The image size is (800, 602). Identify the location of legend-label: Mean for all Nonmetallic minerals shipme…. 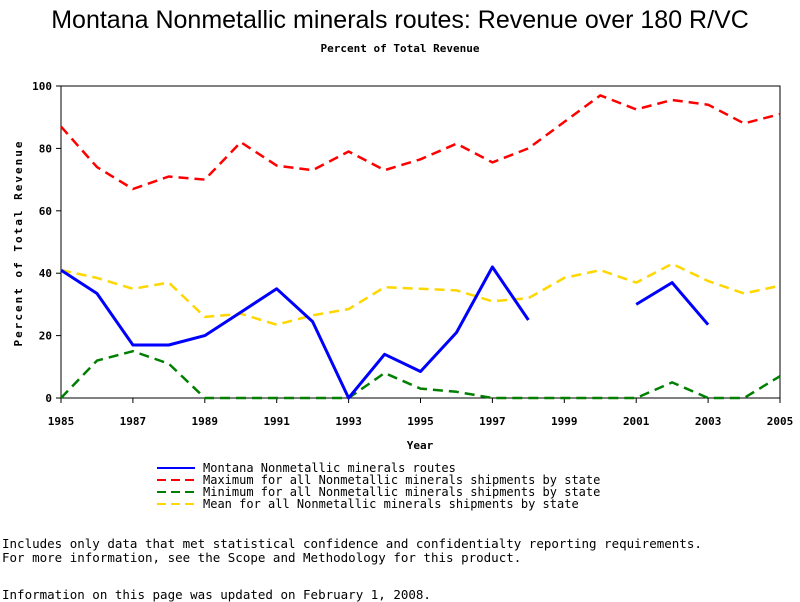
(391, 504).